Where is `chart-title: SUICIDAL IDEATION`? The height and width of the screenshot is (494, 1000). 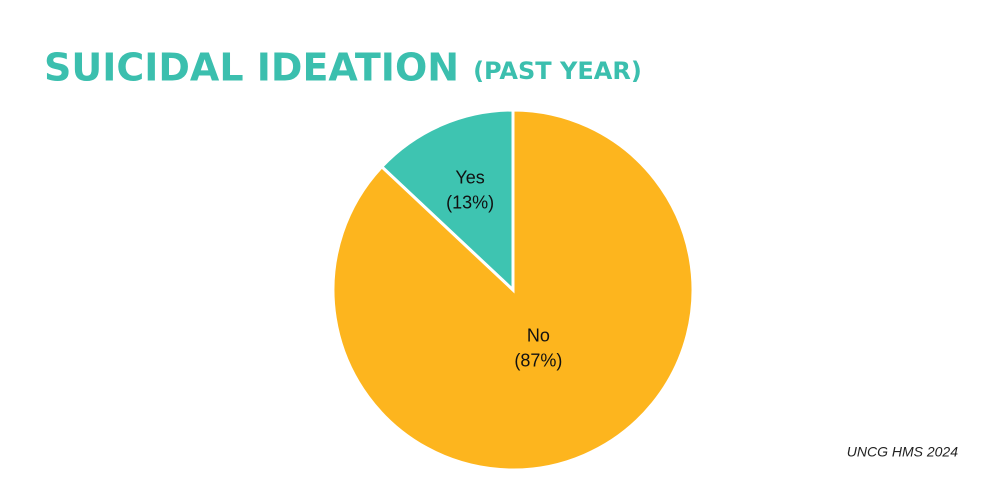
chart-title: SUICIDAL IDEATION is located at coordinates (251, 68).